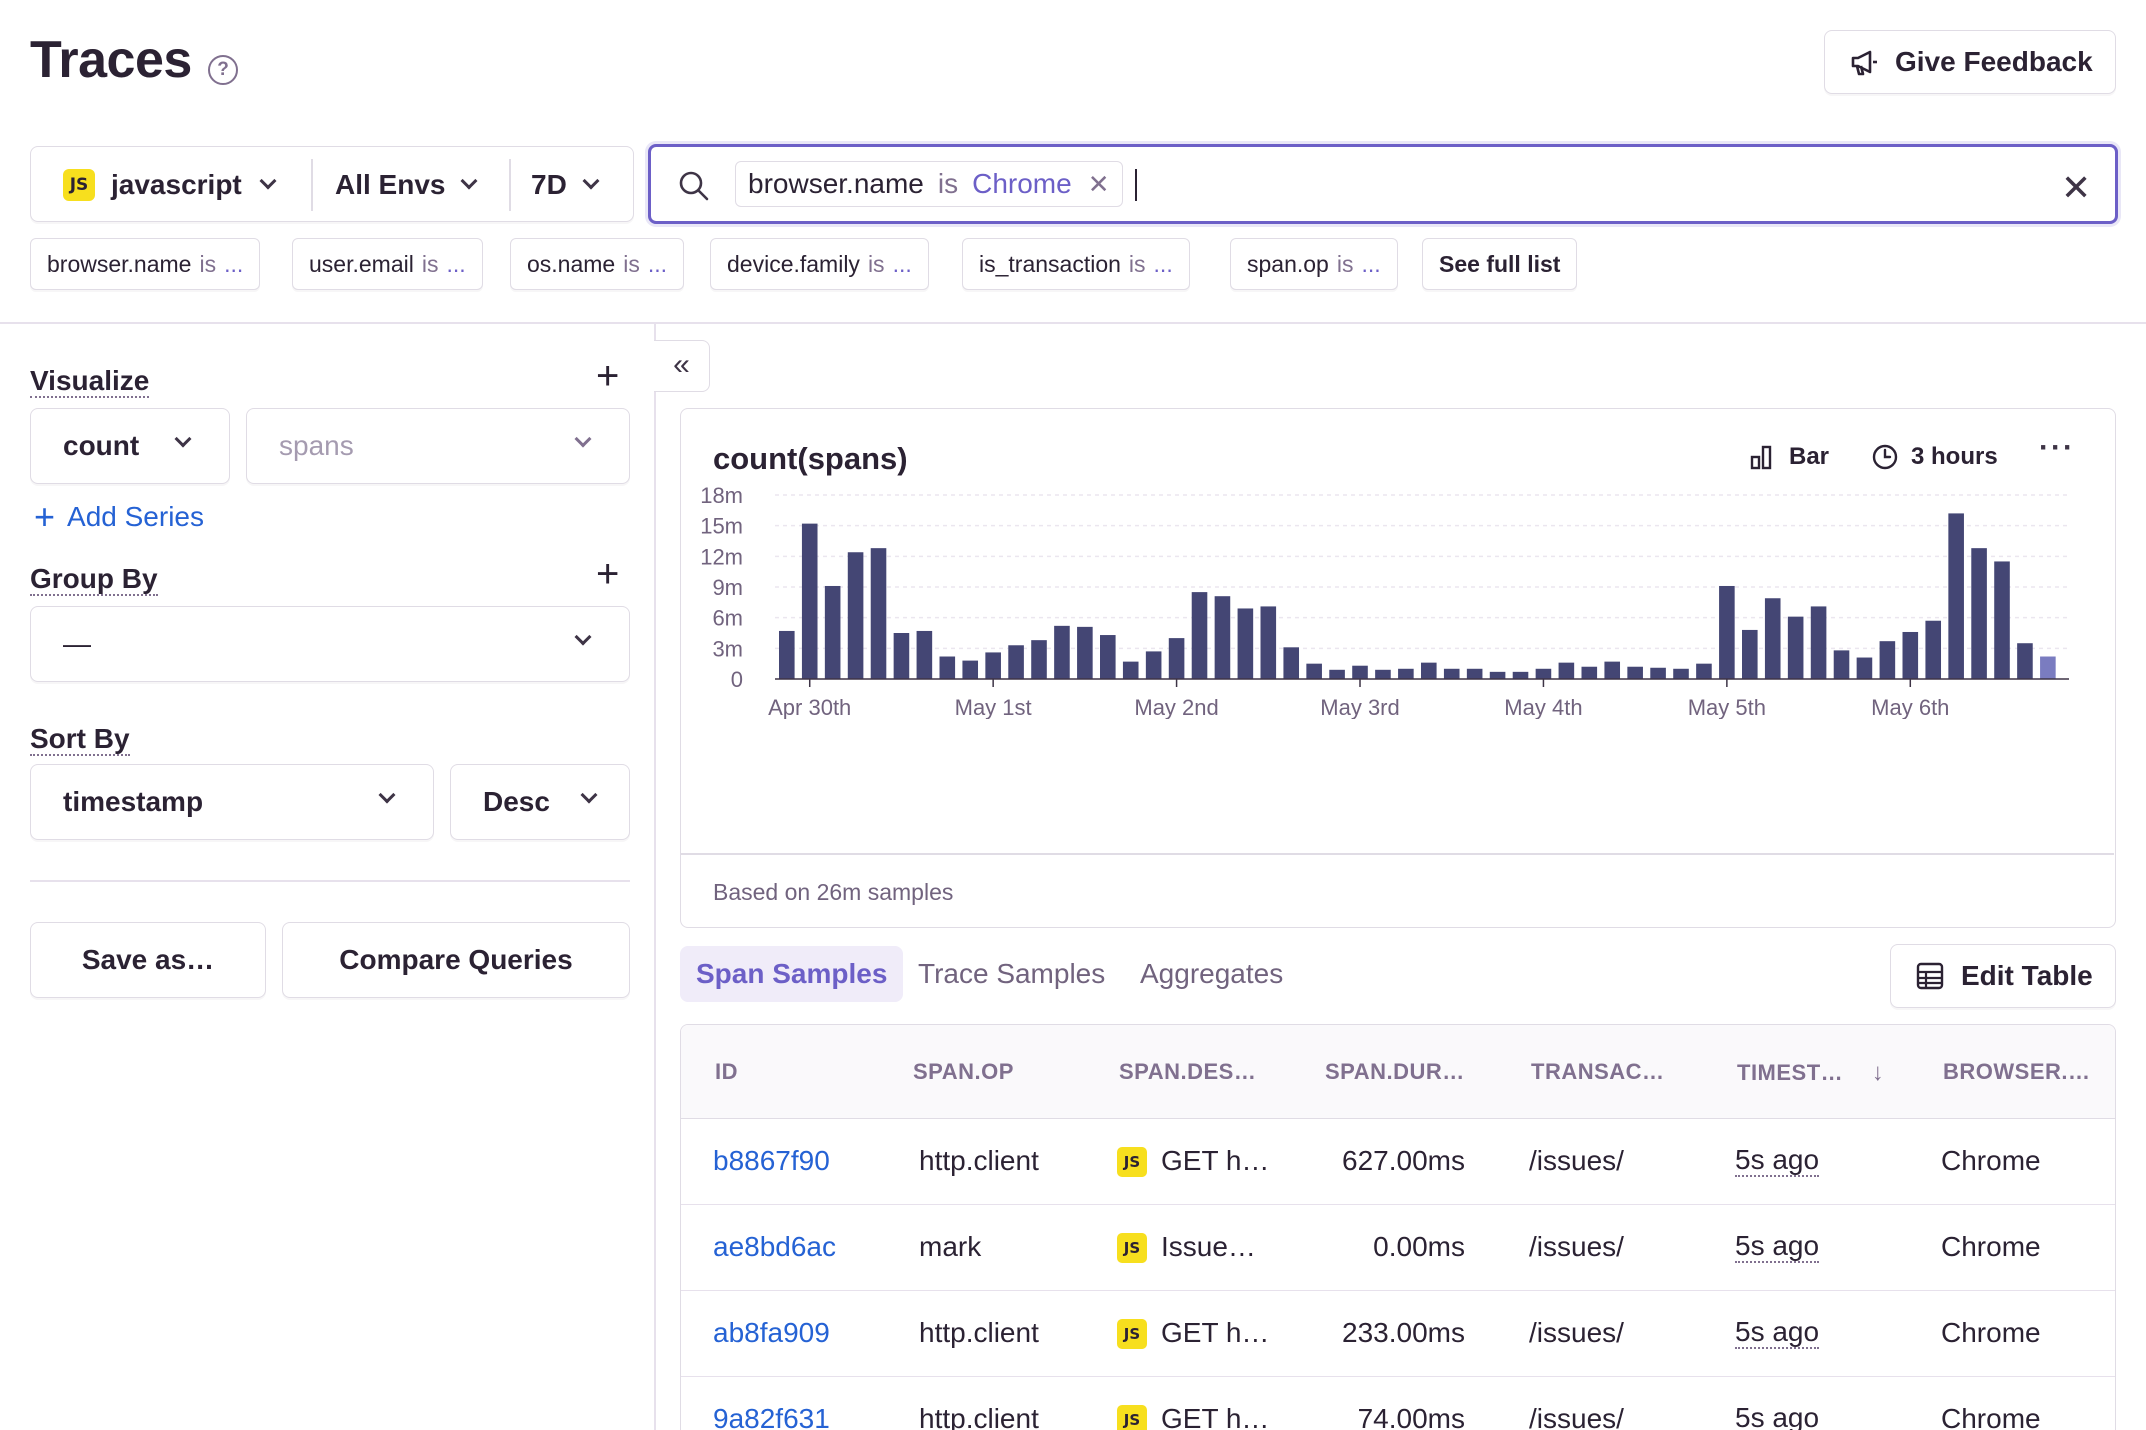 This screenshot has width=2146, height=1430. I want to click on y-tick-label: 3m, so click(727, 648).